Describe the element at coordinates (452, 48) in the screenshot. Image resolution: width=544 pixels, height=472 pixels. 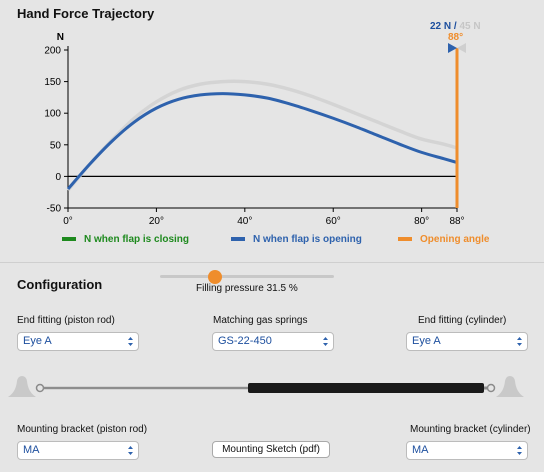
I see `force-pointer-icon` at that location.